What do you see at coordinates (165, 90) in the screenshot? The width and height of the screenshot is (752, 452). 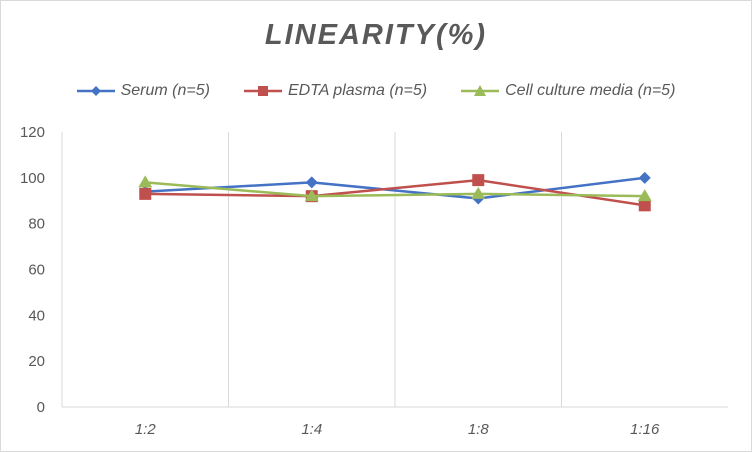 I see `legend-label-serum: Serum (n=5)` at bounding box center [165, 90].